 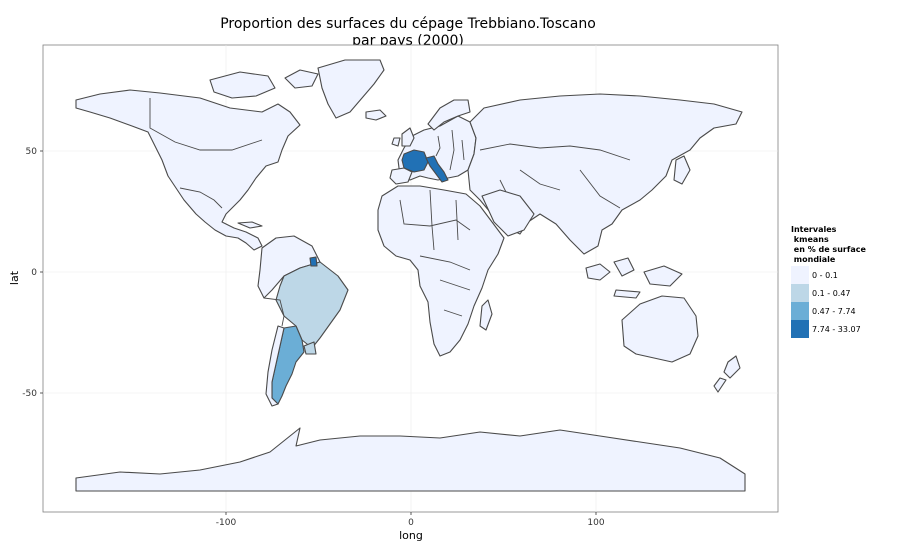 I want to click on region-british-isles, so click(x=403, y=137).